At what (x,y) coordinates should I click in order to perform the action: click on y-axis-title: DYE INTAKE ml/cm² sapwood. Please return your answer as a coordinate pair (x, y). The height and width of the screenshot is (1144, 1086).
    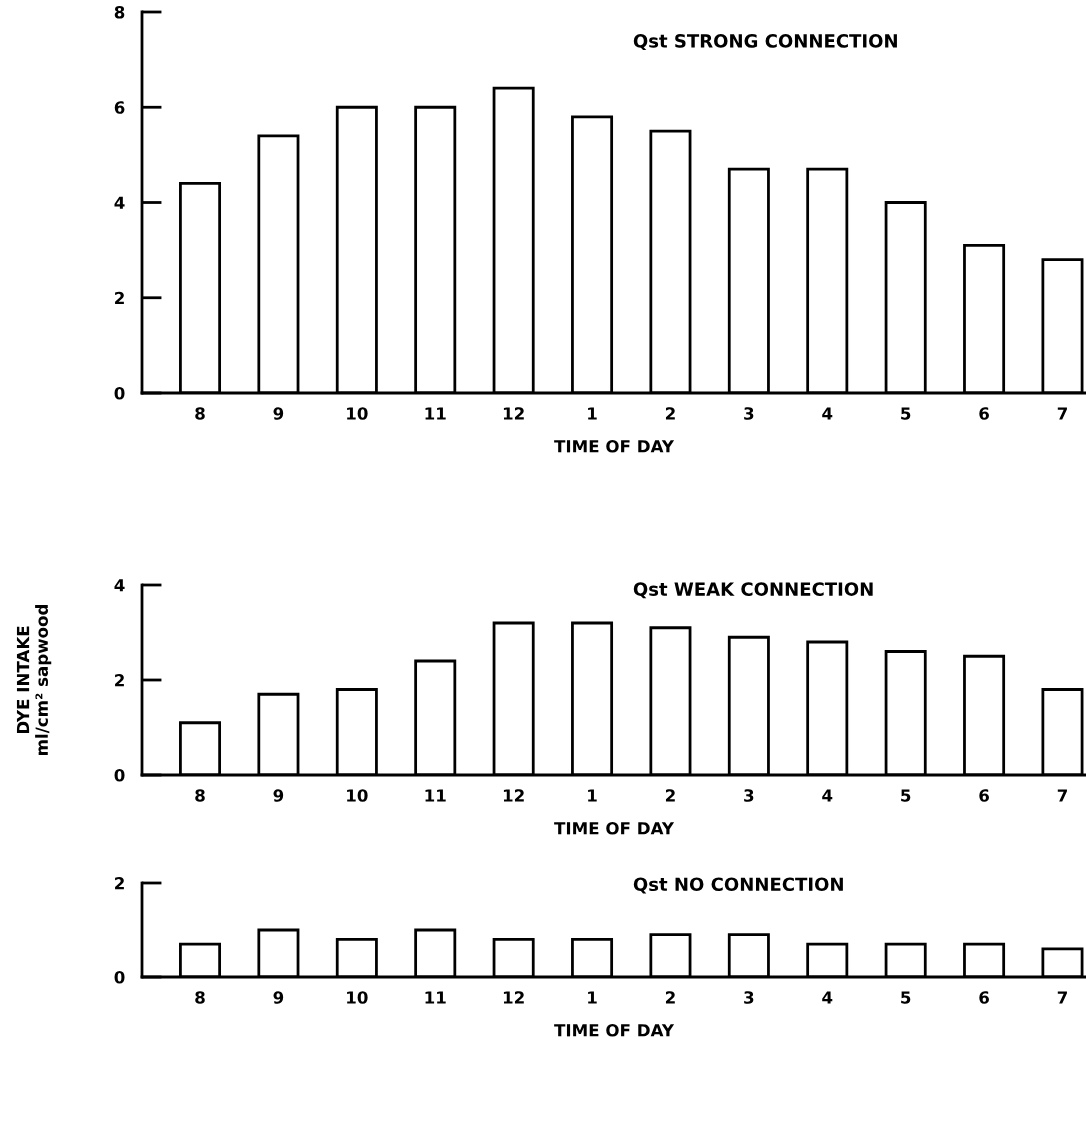
    Looking at the image, I should click on (34, 680).